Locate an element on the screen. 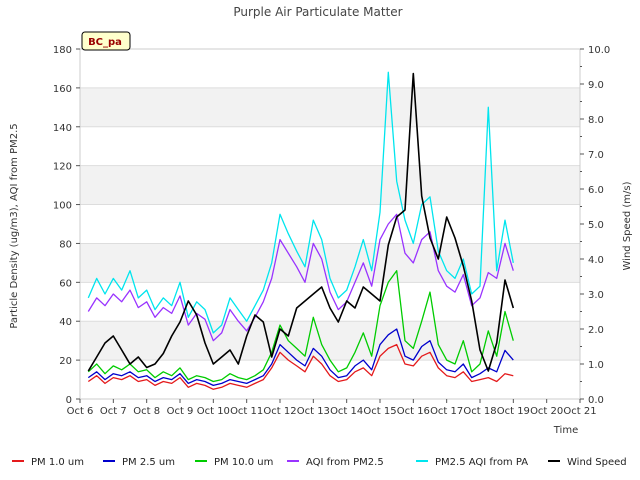  station-badge-label: BC_pa is located at coordinates (105, 42).